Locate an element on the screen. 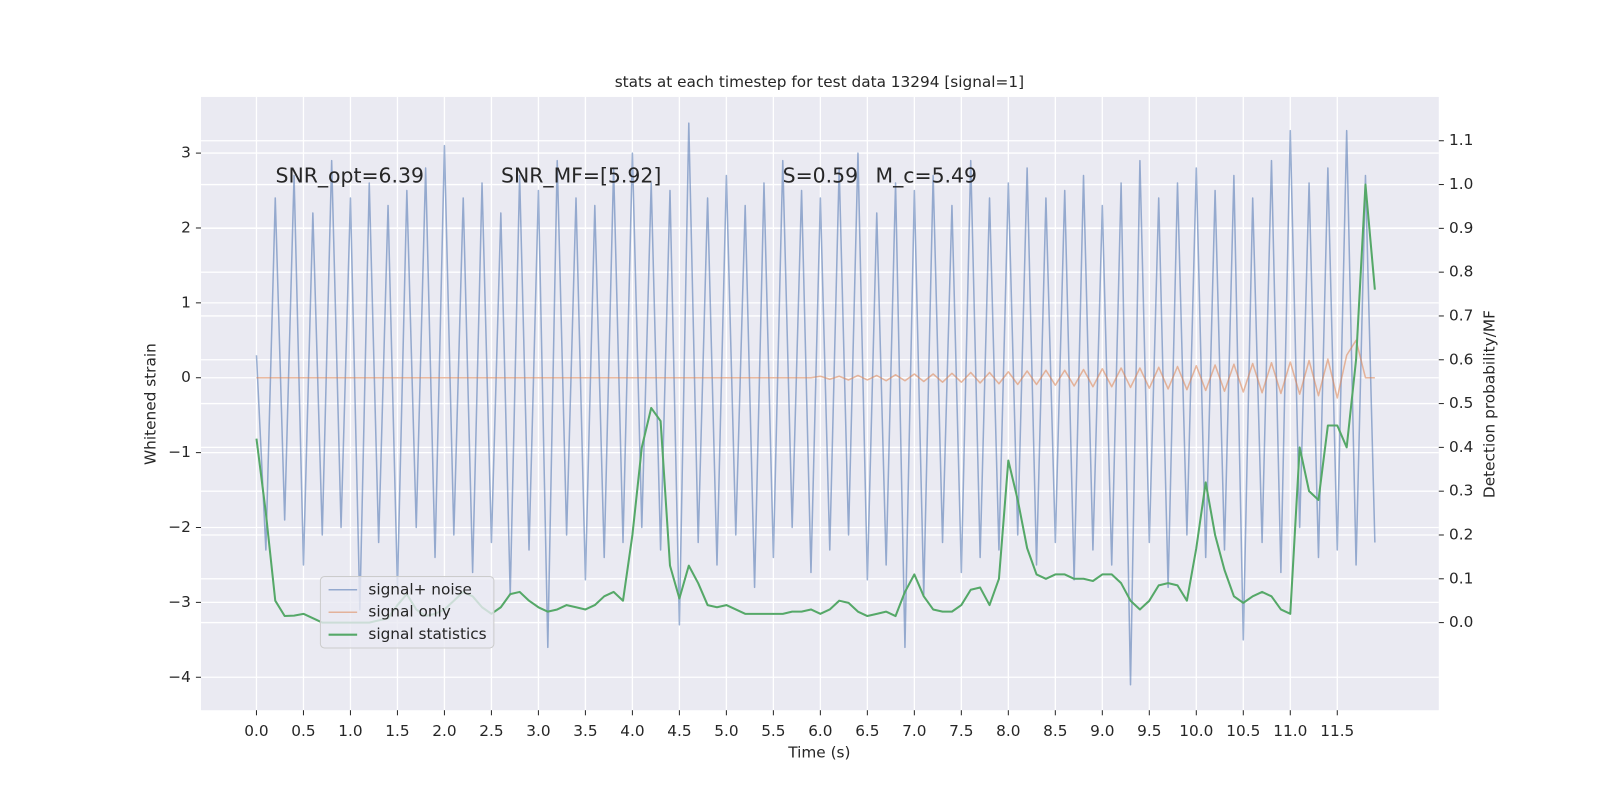 Image resolution: width=1600 pixels, height=800 pixels. annotation: S=0.59 is located at coordinates (820, 176).